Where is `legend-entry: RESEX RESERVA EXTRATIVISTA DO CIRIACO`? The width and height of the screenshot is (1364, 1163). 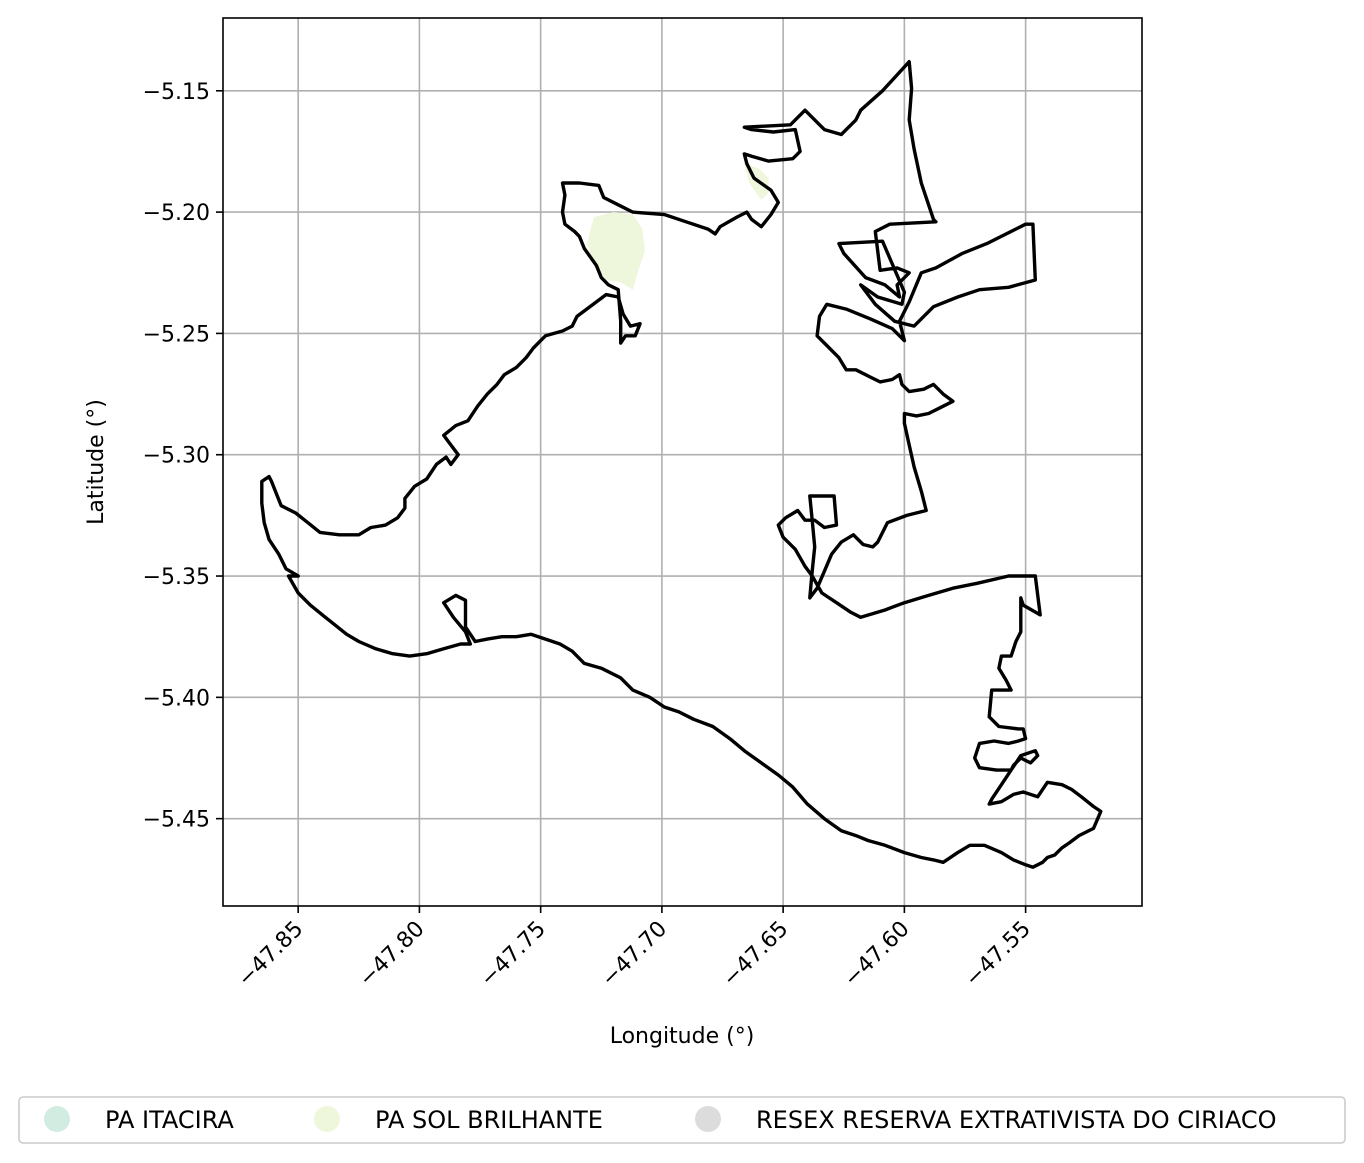 legend-entry: RESEX RESERVA EXTRATIVISTA DO CIRIACO is located at coordinates (986, 1120).